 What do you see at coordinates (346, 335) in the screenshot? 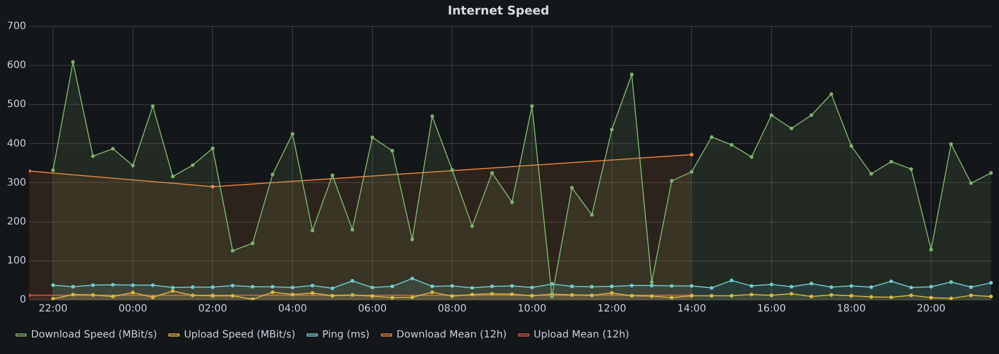
I see `legend-label: Ping (ms)` at bounding box center [346, 335].